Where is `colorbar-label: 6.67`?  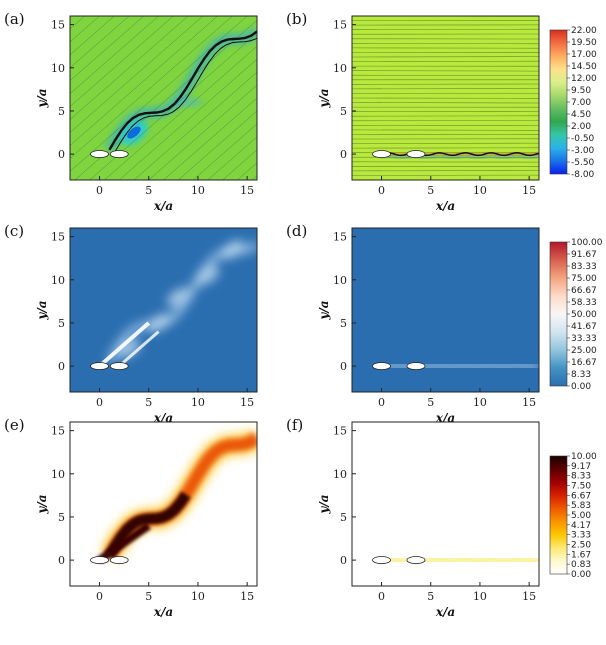
colorbar-label: 6.67 is located at coordinates (581, 496).